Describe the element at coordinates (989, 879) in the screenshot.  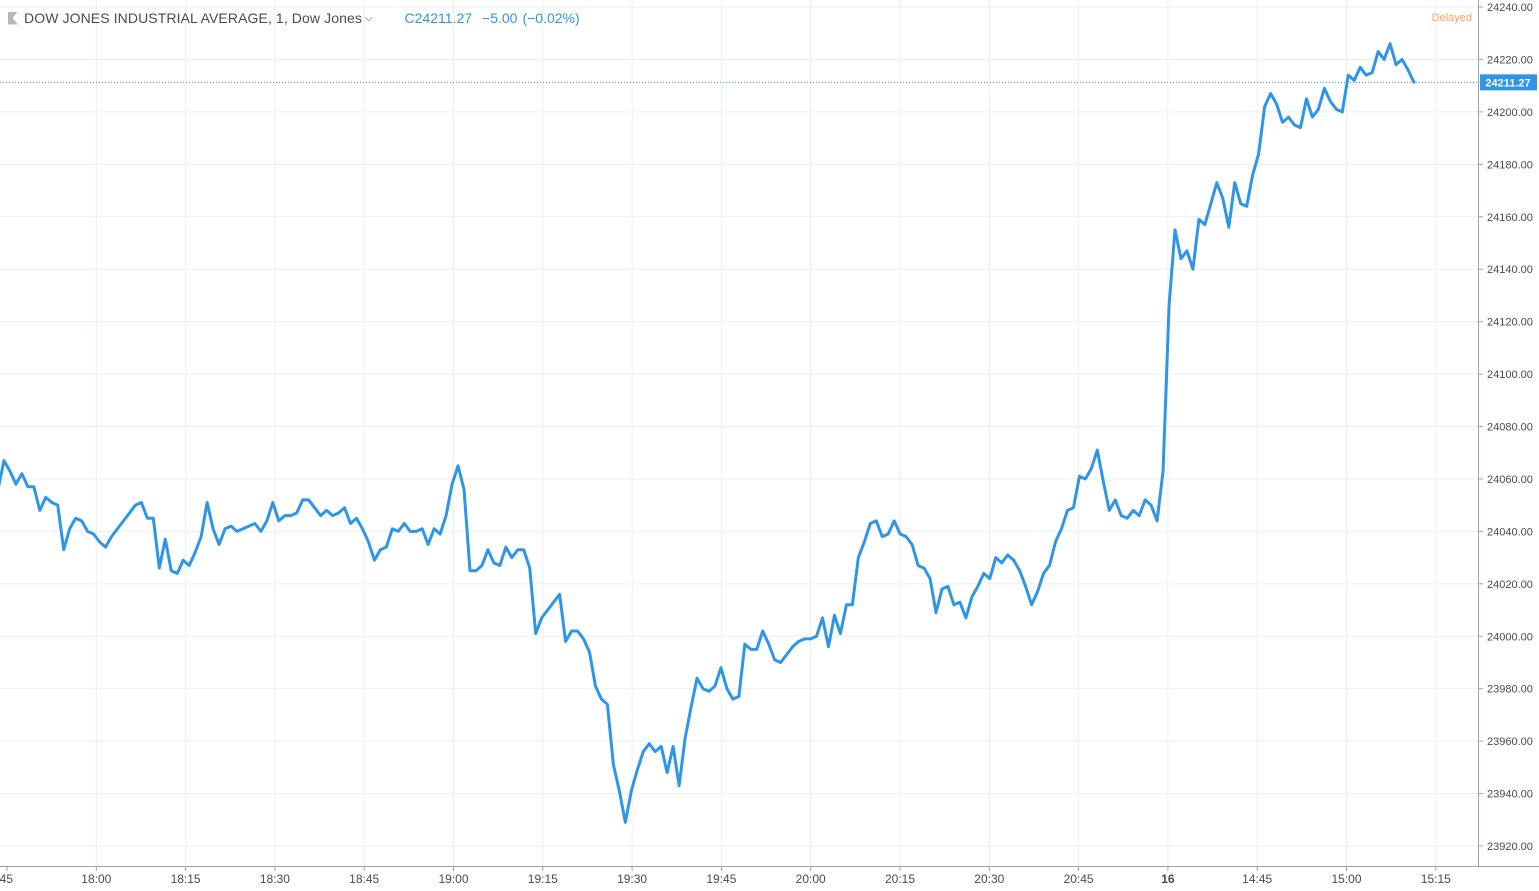
I see `x-tick-label: 20:30` at that location.